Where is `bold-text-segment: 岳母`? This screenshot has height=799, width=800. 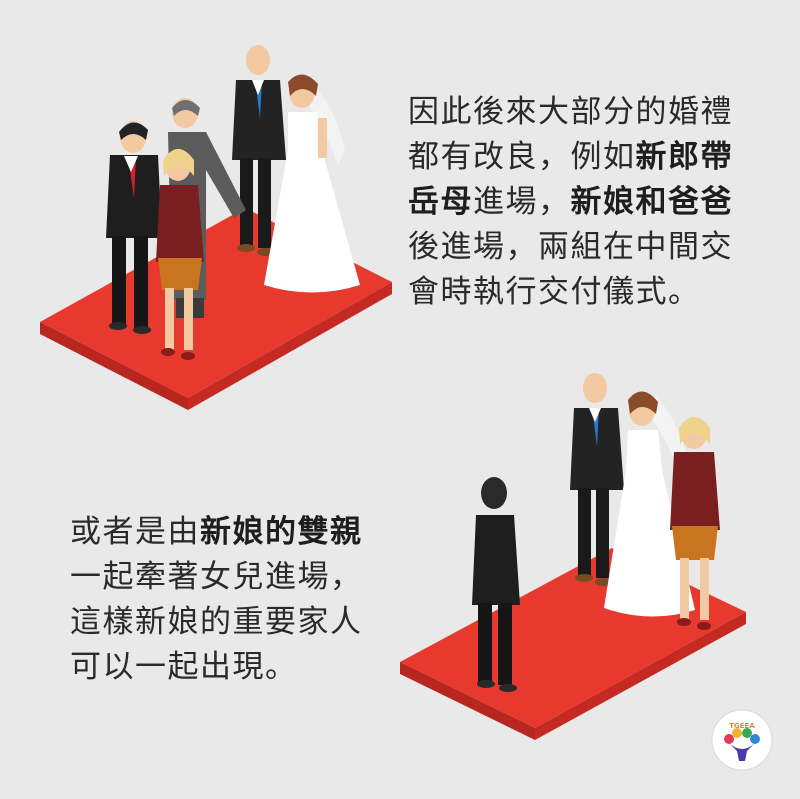
bold-text-segment: 岳母 is located at coordinates (440, 202).